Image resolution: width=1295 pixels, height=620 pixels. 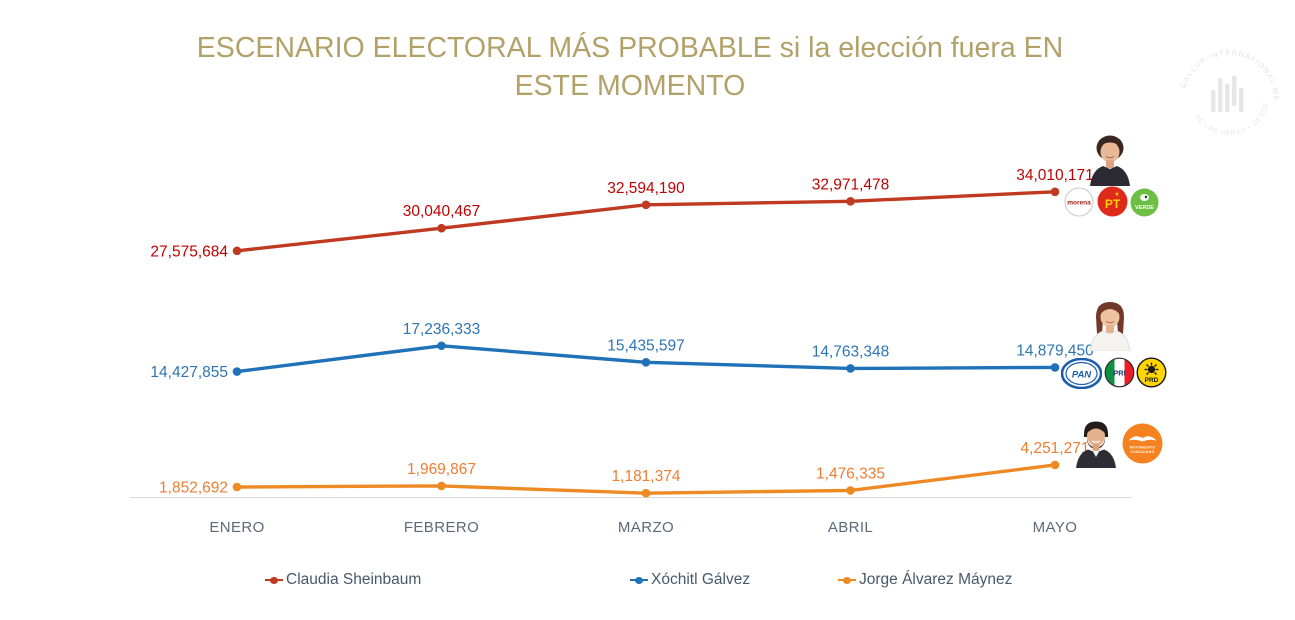 What do you see at coordinates (847, 580) in the screenshot?
I see `legend-marker-orange` at bounding box center [847, 580].